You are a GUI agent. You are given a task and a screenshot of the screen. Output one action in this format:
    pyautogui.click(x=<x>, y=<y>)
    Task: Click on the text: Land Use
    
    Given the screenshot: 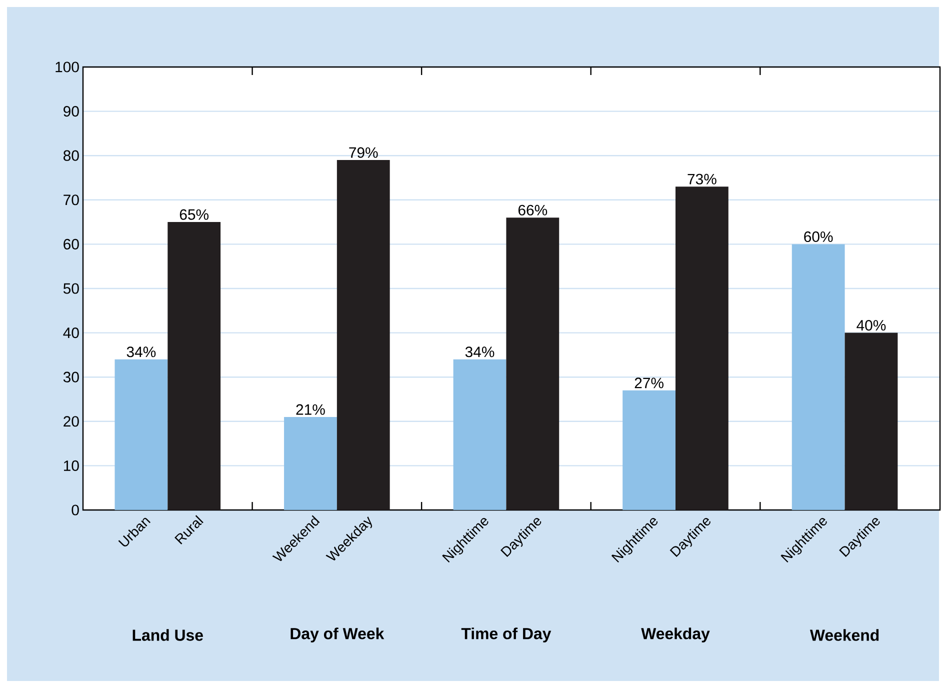 What is the action you would take?
    pyautogui.click(x=167, y=635)
    